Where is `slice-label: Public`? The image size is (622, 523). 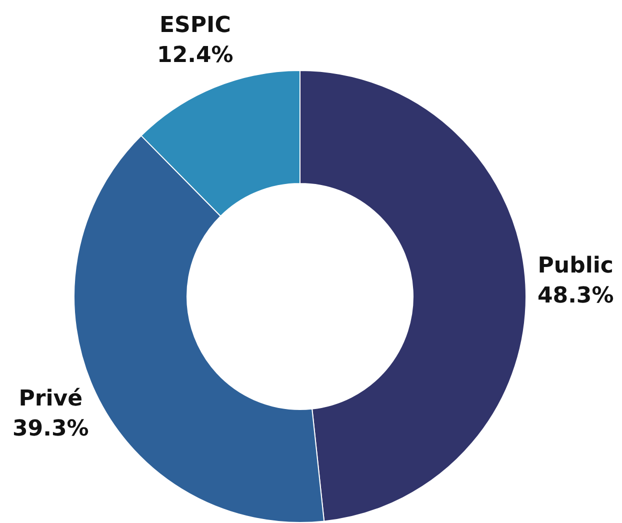 slice-label: Public is located at coordinates (576, 265).